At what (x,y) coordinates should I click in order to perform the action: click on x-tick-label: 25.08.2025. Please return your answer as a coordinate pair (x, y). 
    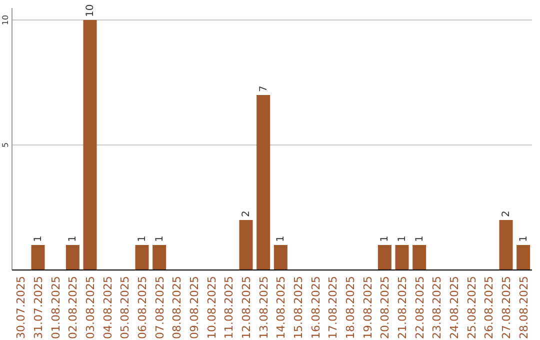
    Looking at the image, I should click on (471, 307).